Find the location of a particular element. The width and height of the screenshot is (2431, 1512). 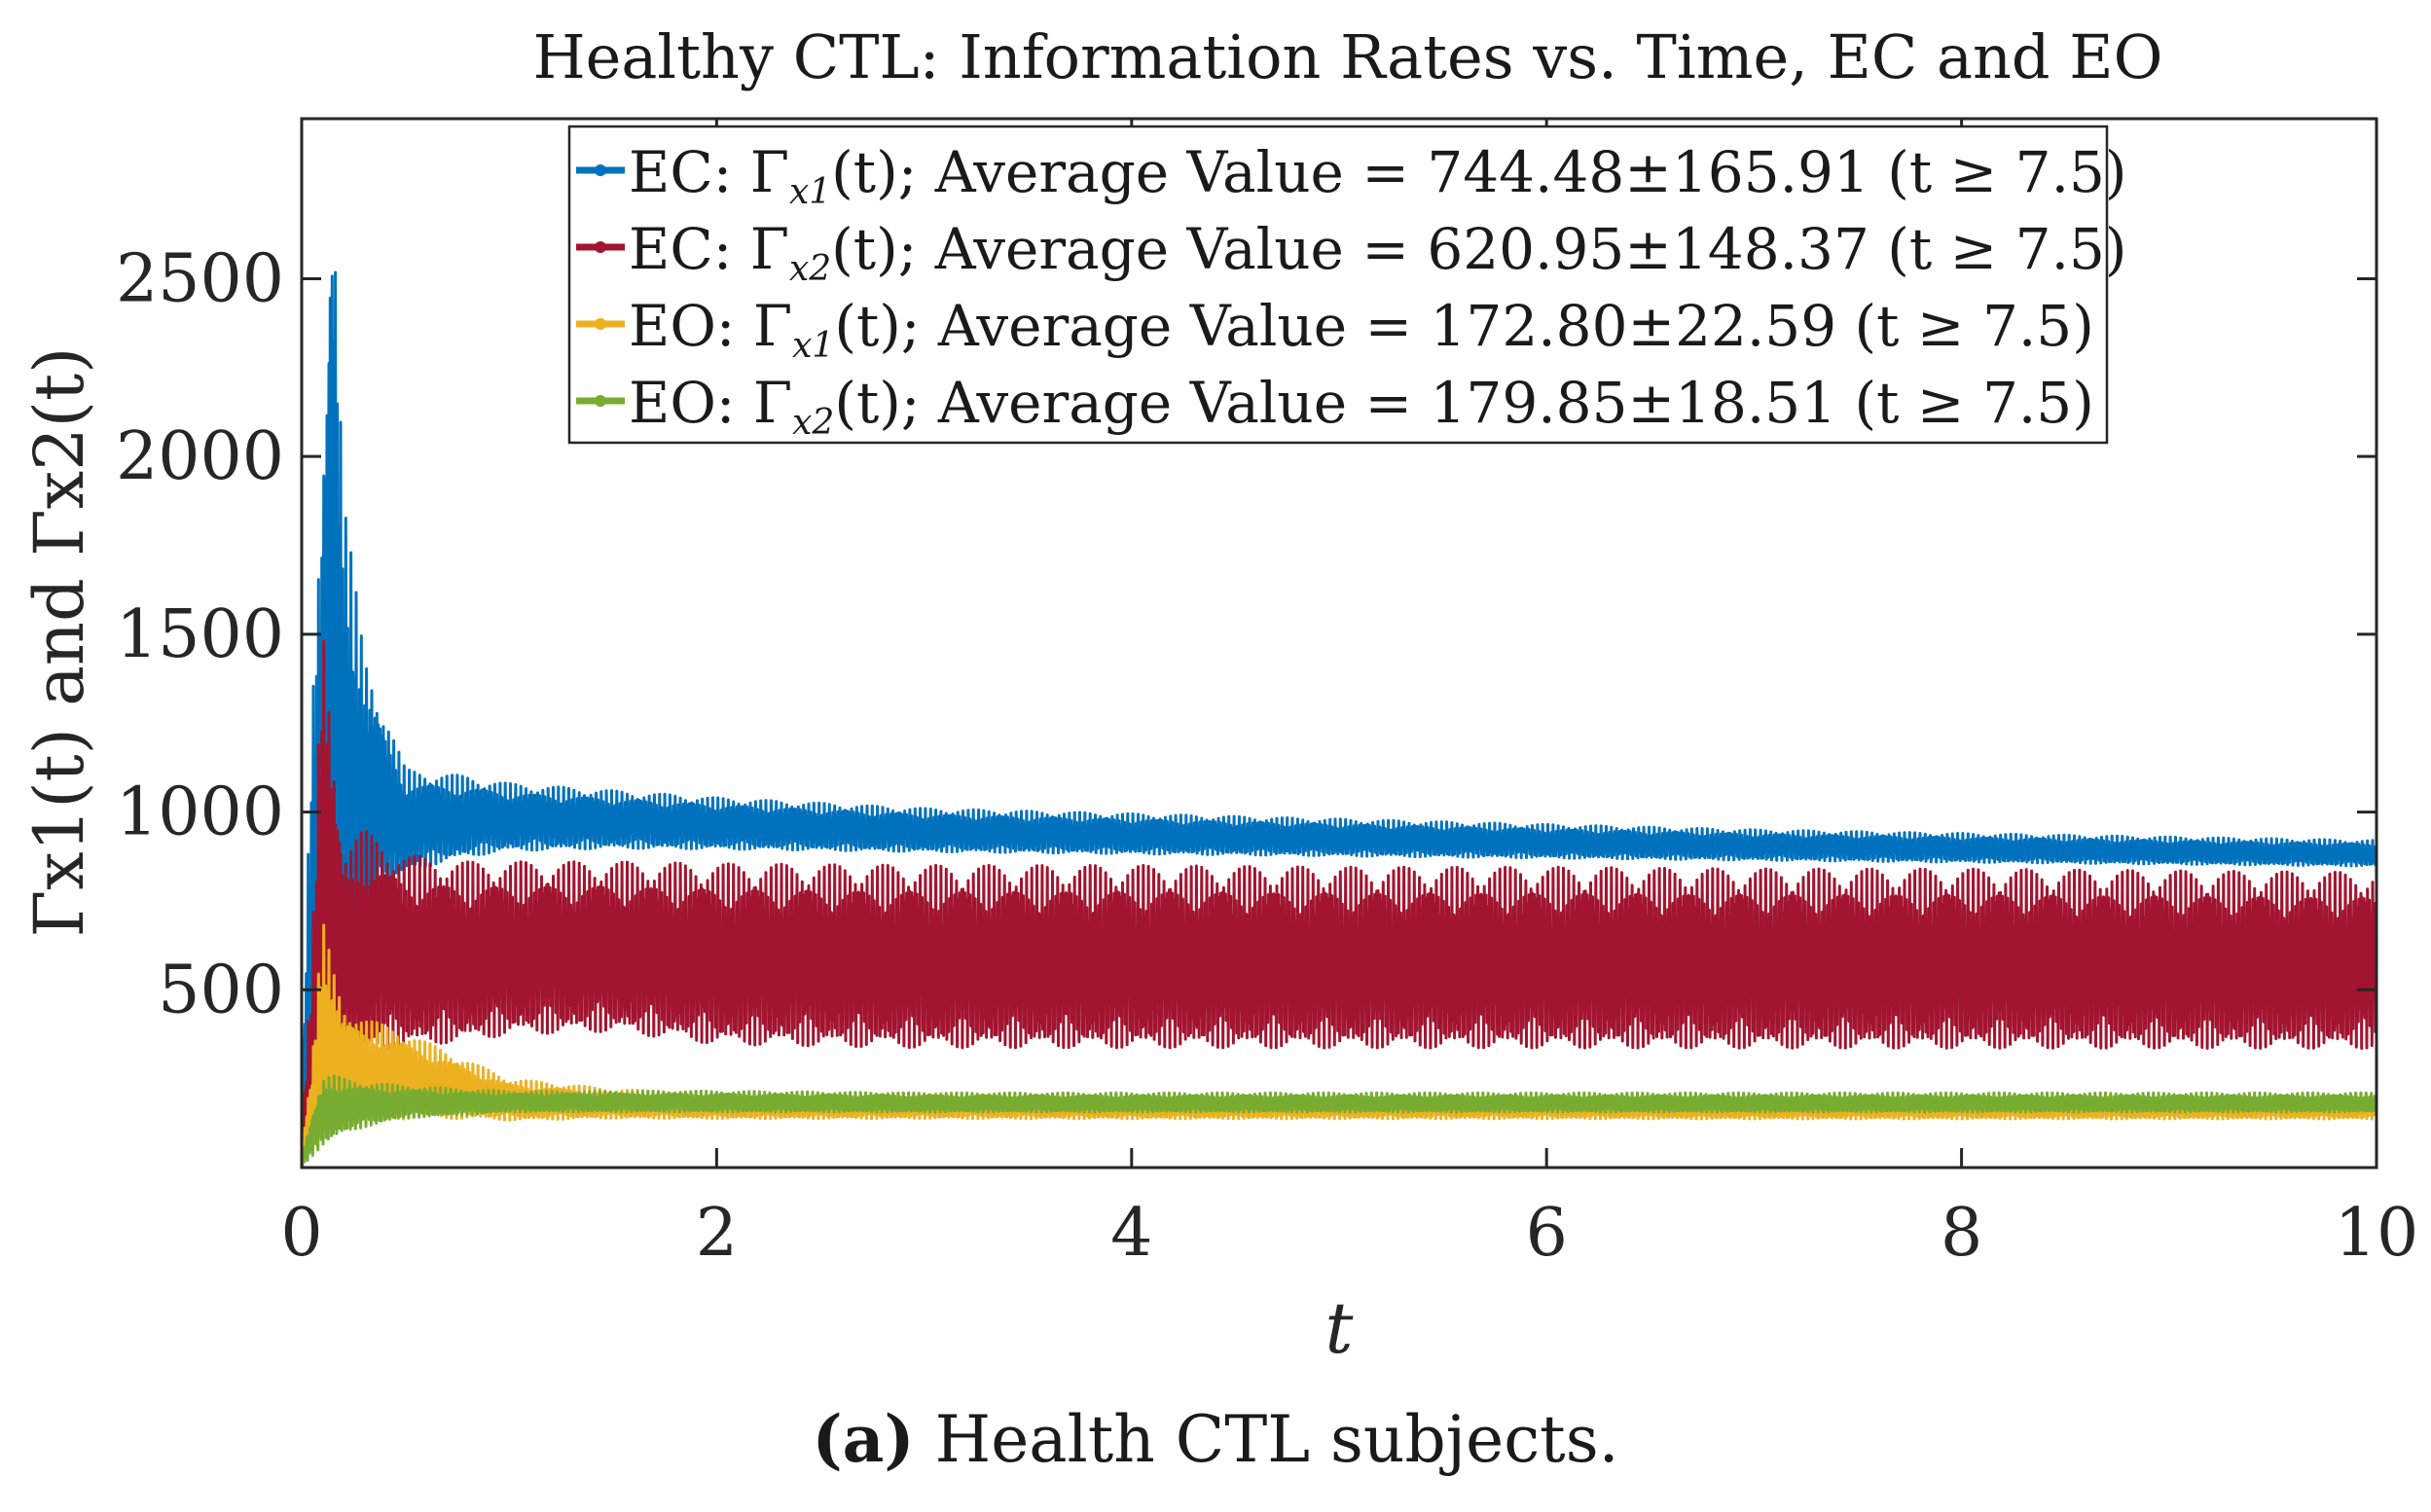

legend-box is located at coordinates (1338, 285).